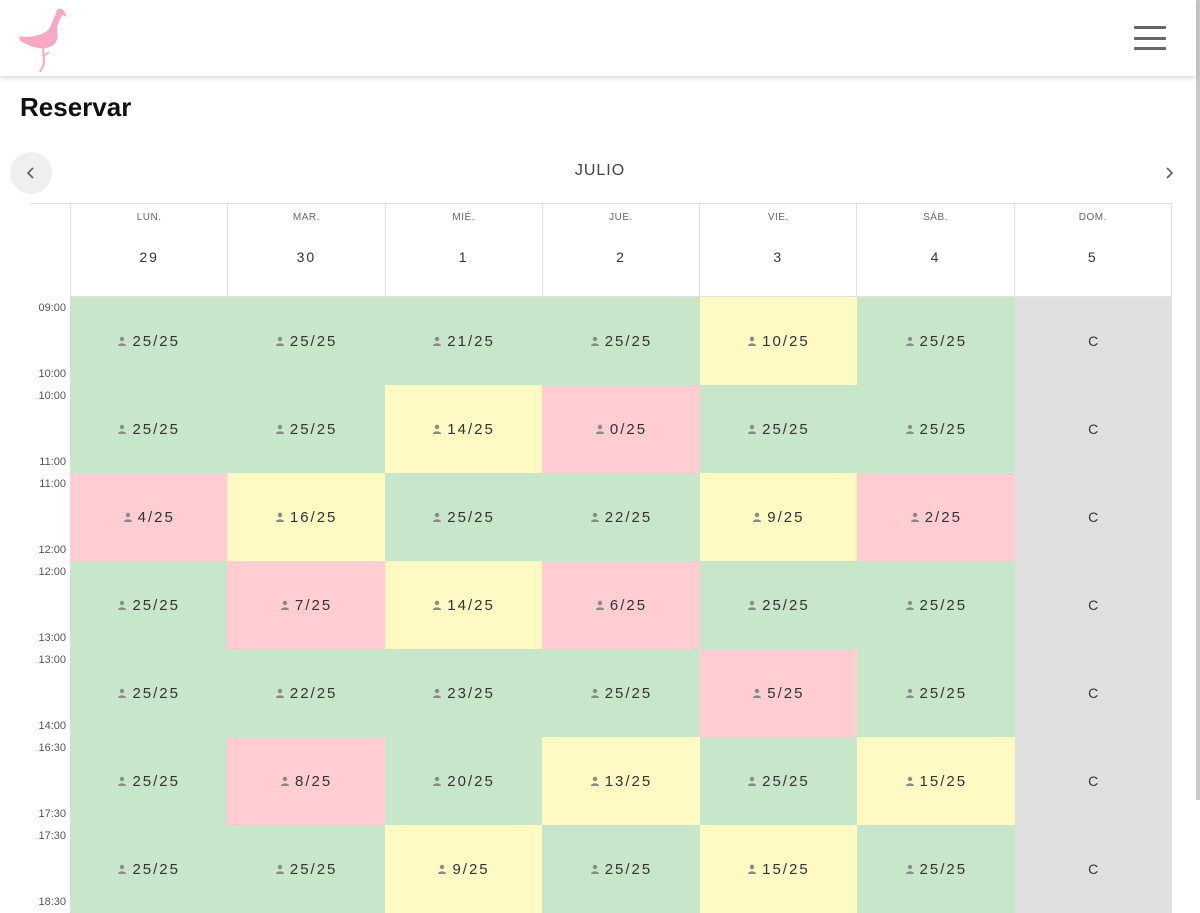 Image resolution: width=1200 pixels, height=913 pixels. Describe the element at coordinates (786, 869) in the screenshot. I see `availability-count: 15/25` at that location.